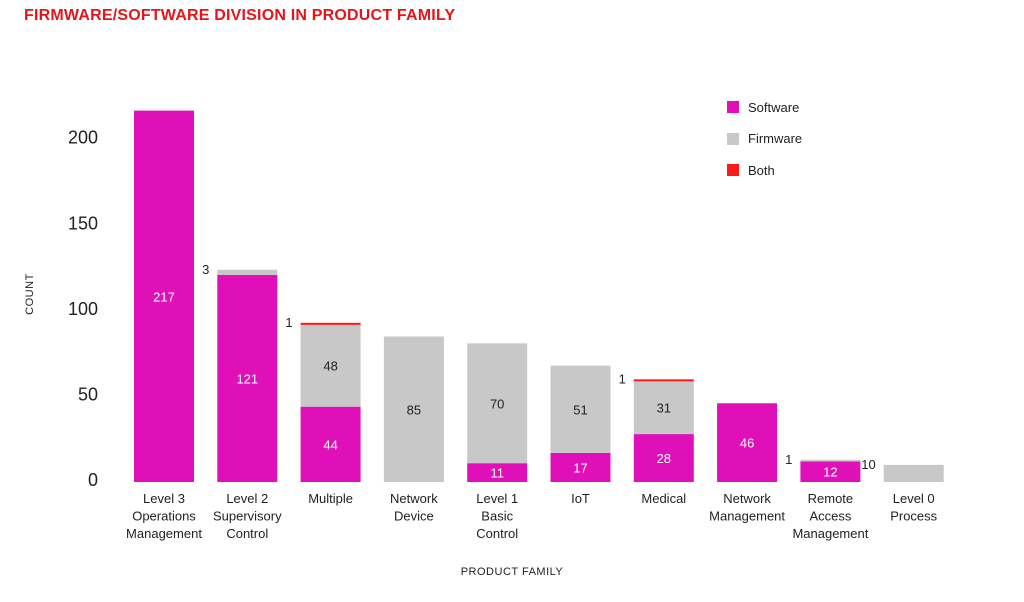  Describe the element at coordinates (774, 107) in the screenshot. I see `legend-label-software: Software` at that location.